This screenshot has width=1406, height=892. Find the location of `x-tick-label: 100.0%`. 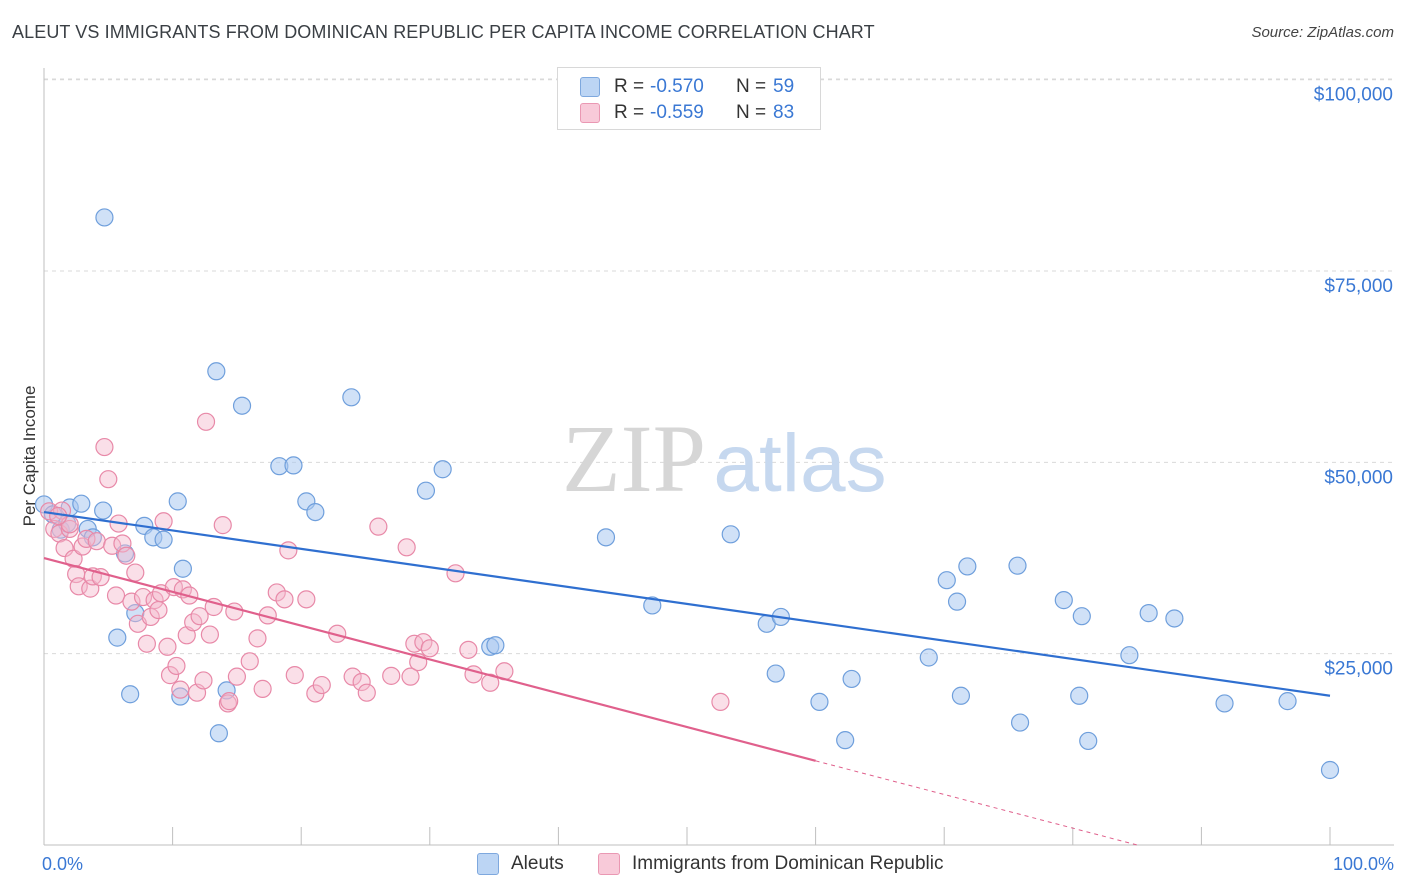

x-tick-label: 100.0% is located at coordinates (1363, 864).